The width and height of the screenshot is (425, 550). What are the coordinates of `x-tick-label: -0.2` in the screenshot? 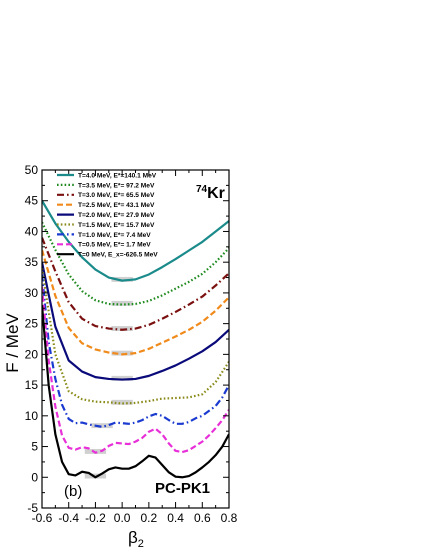 It's located at (95, 518).